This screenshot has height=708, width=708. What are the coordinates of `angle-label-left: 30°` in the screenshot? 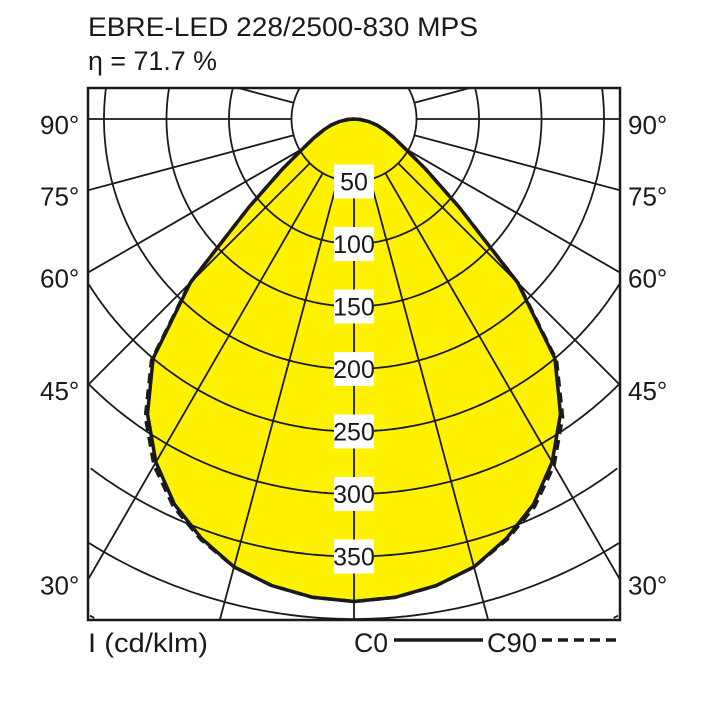 It's located at (59, 586).